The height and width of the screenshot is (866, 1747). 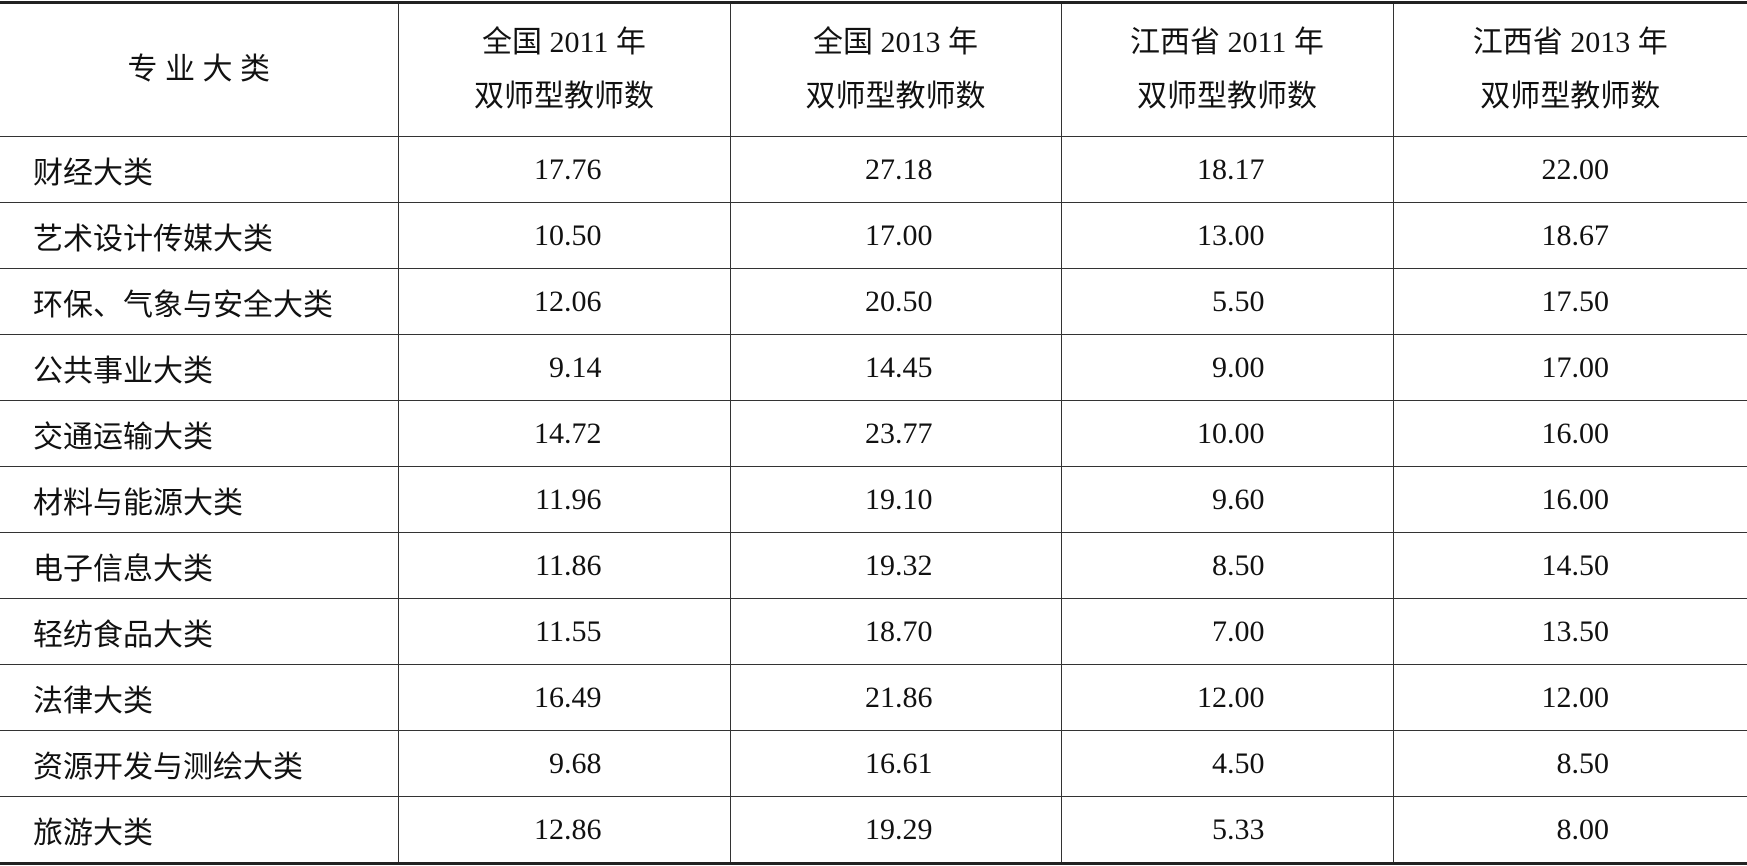 I want to click on value-cell: 10.50, so click(x=564, y=236).